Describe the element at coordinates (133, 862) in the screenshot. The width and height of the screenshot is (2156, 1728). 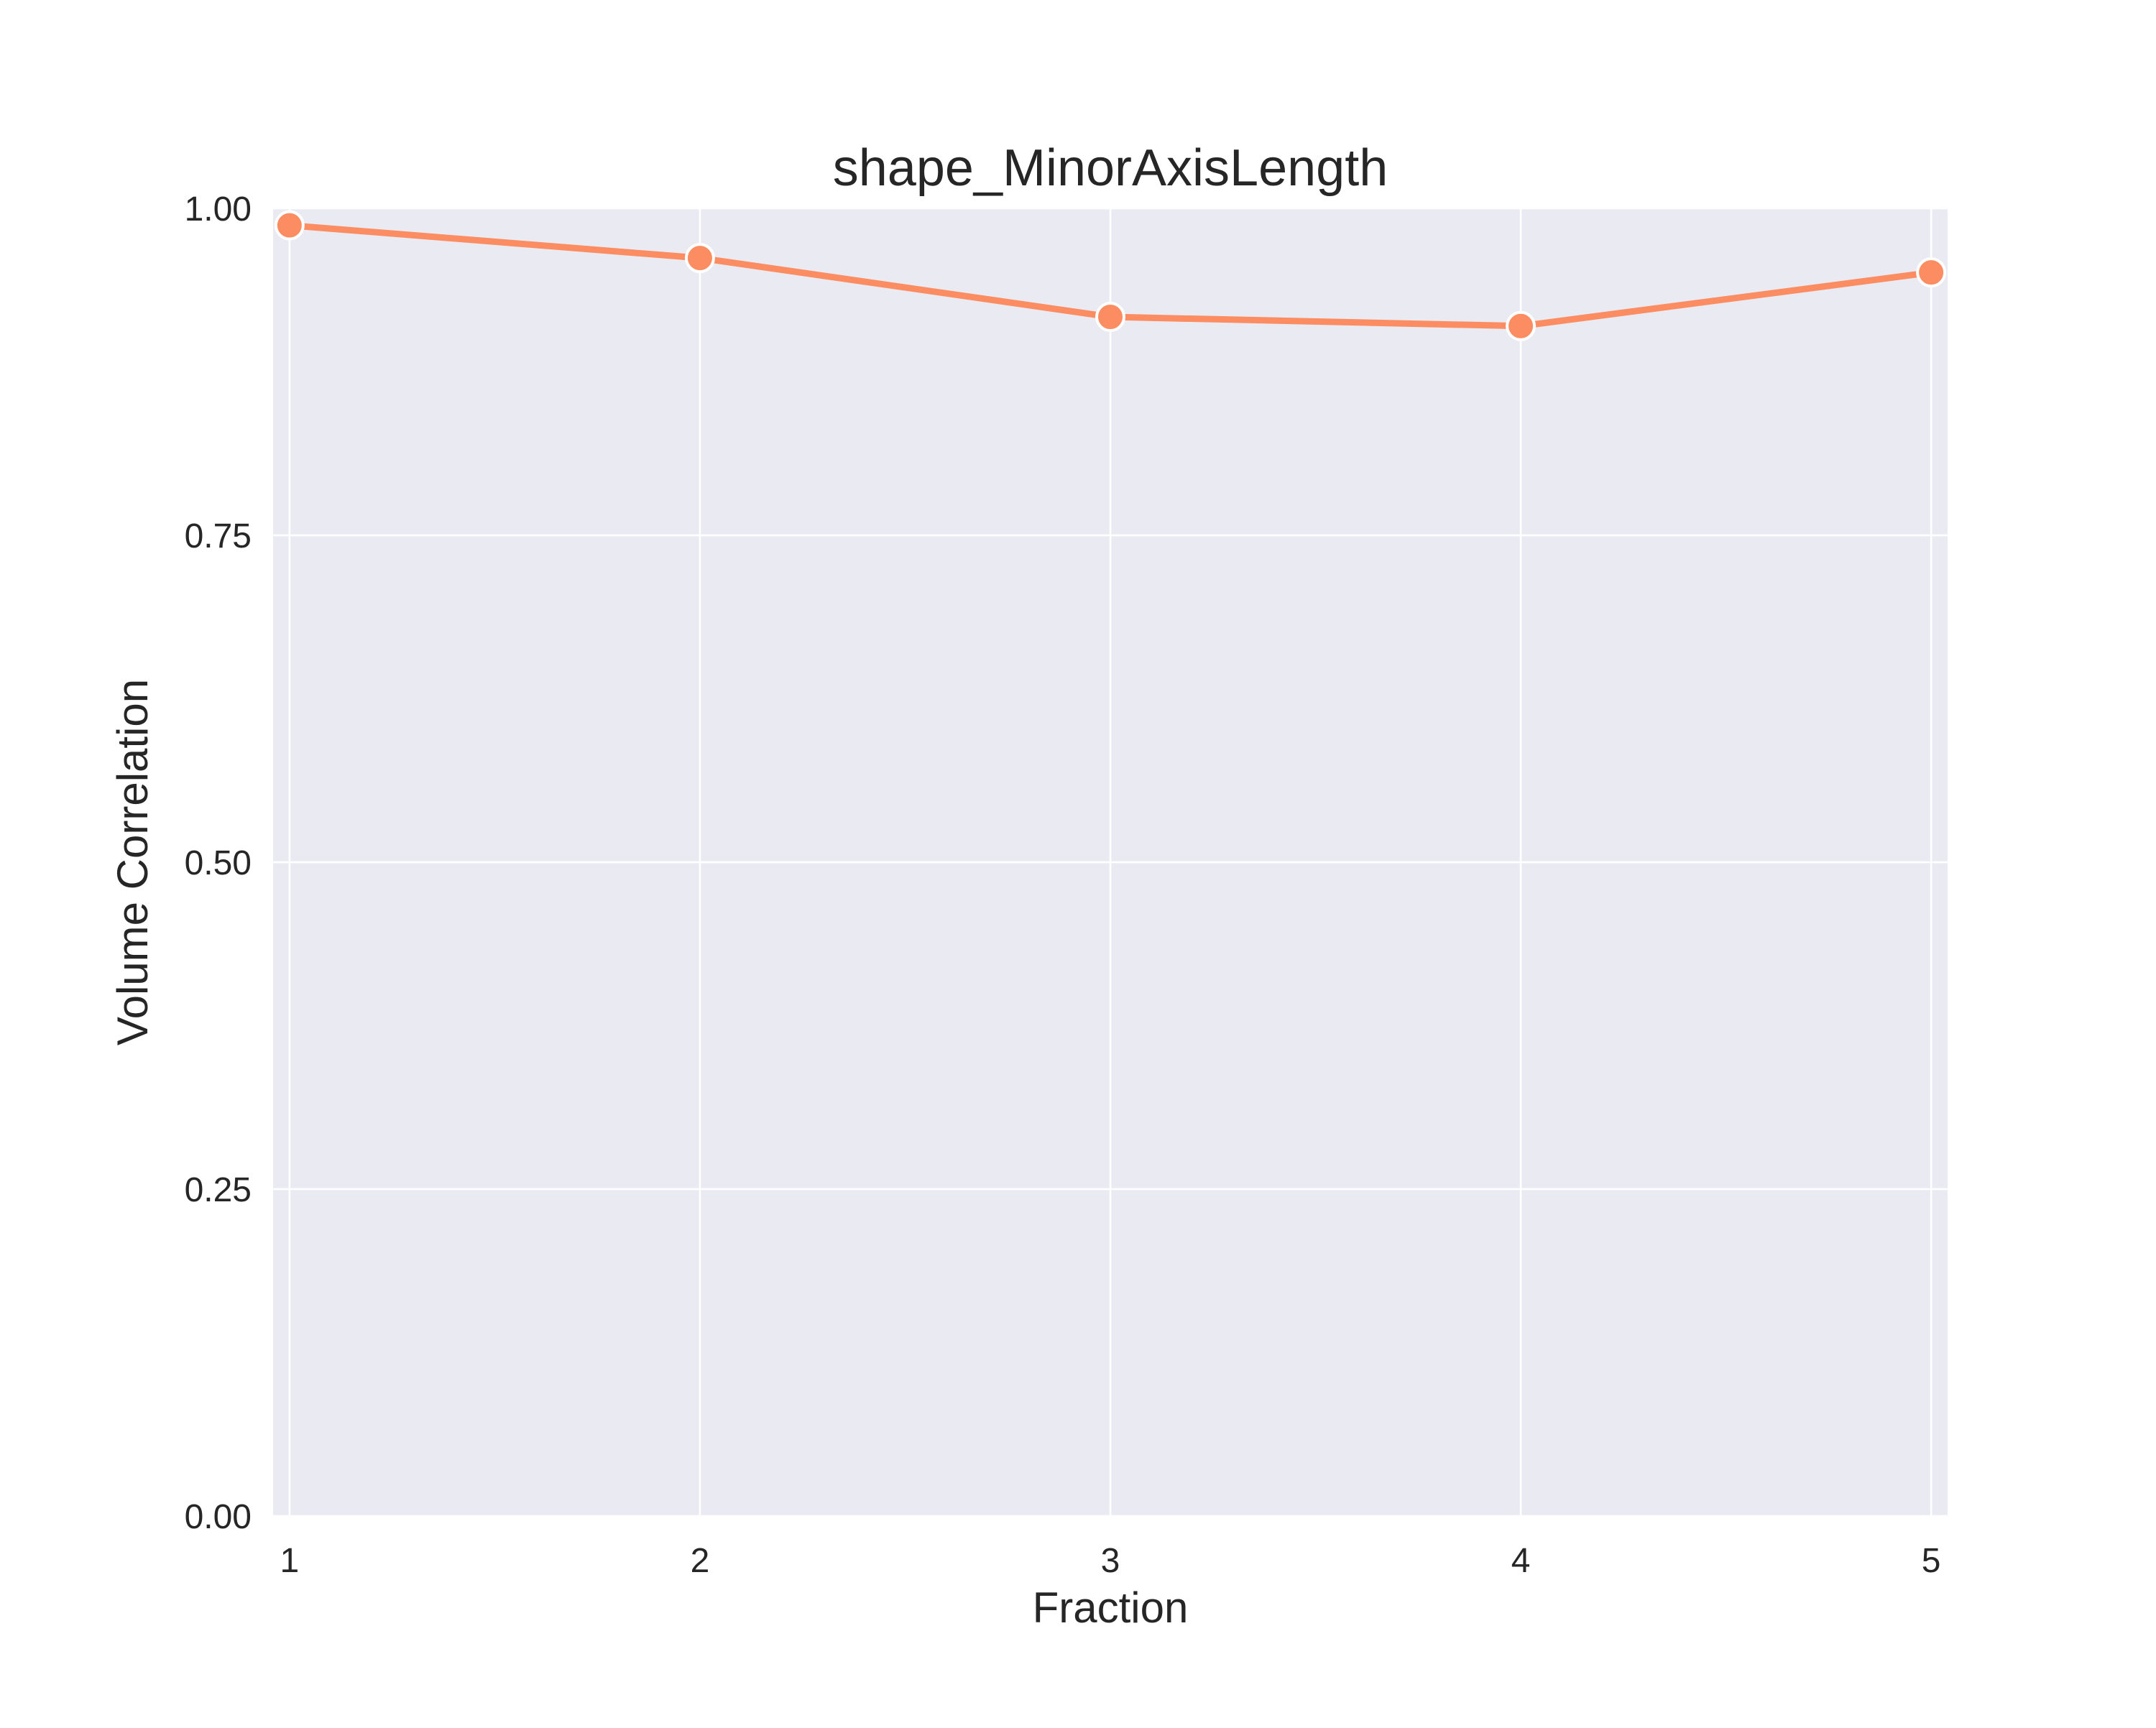
I see `y-axis-label: Volume Correlation` at that location.